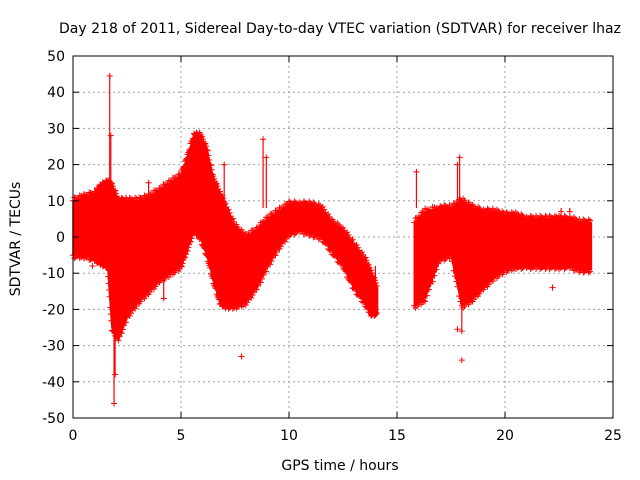 The width and height of the screenshot is (640, 480). What do you see at coordinates (56, 129) in the screenshot?
I see `y-tick-label: 30` at bounding box center [56, 129].